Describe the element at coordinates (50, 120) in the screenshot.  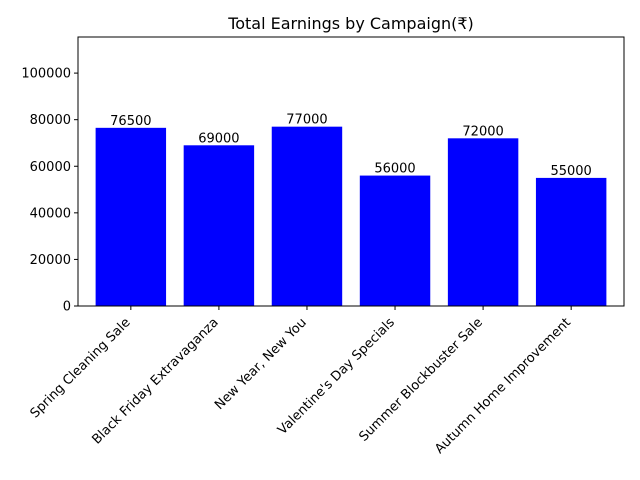
I see `y-tick-label: 80000` at that location.